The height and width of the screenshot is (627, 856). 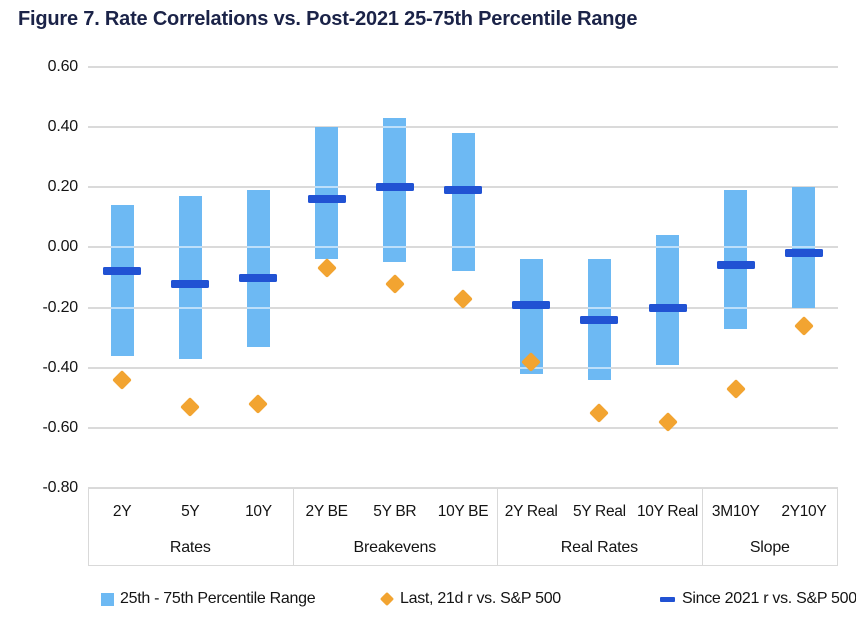 I want to click on y-tick-label: -0.40, so click(x=60, y=367).